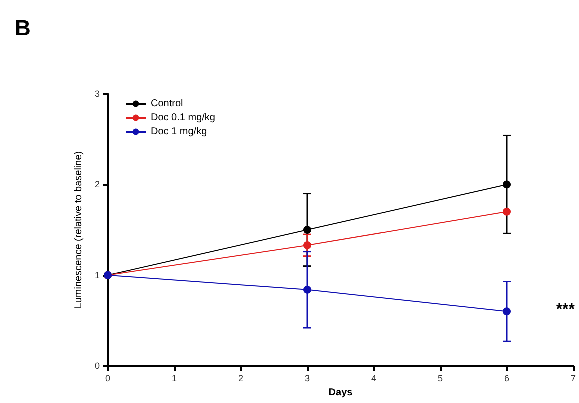 The height and width of the screenshot is (403, 579). Describe the element at coordinates (441, 379) in the screenshot. I see `x-tick-label: 5` at that location.